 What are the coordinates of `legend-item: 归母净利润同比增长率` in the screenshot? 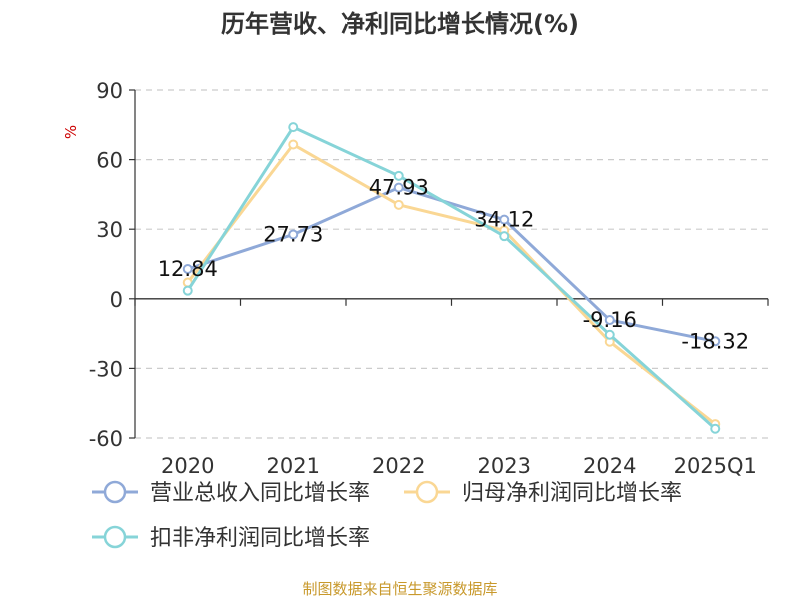 It's located at (543, 493).